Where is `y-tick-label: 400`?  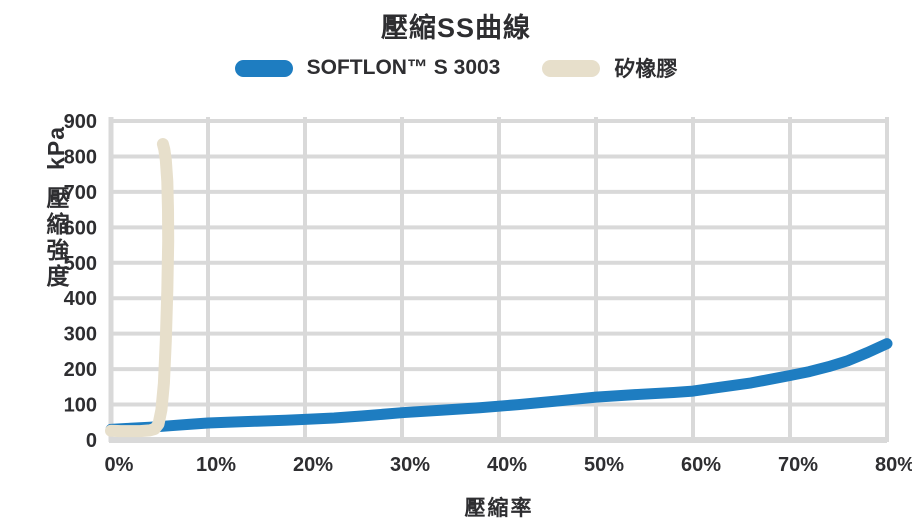 y-tick-label: 400 is located at coordinates (80, 299).